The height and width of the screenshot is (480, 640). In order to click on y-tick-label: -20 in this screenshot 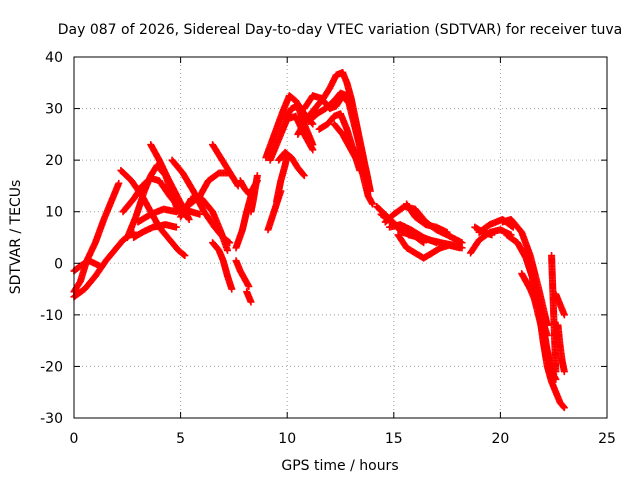, I will do `click(51, 367)`.